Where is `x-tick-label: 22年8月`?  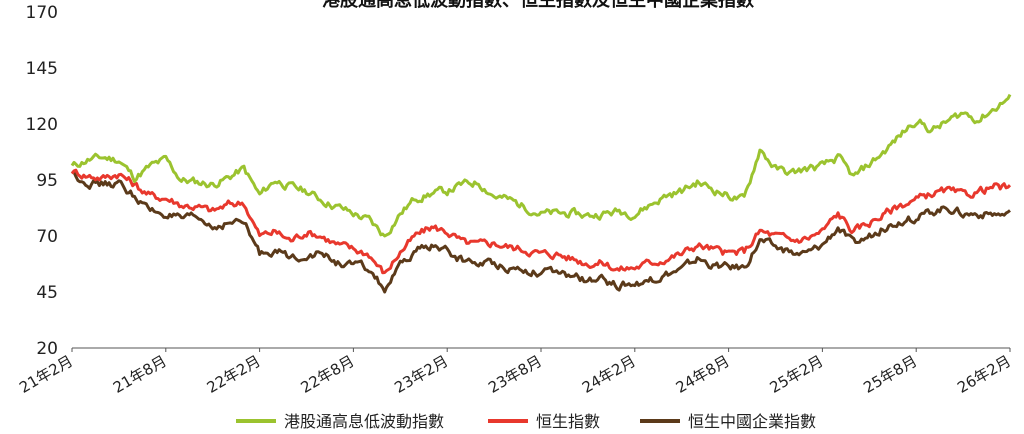
x-tick-label: 22年8月 is located at coordinates (328, 374).